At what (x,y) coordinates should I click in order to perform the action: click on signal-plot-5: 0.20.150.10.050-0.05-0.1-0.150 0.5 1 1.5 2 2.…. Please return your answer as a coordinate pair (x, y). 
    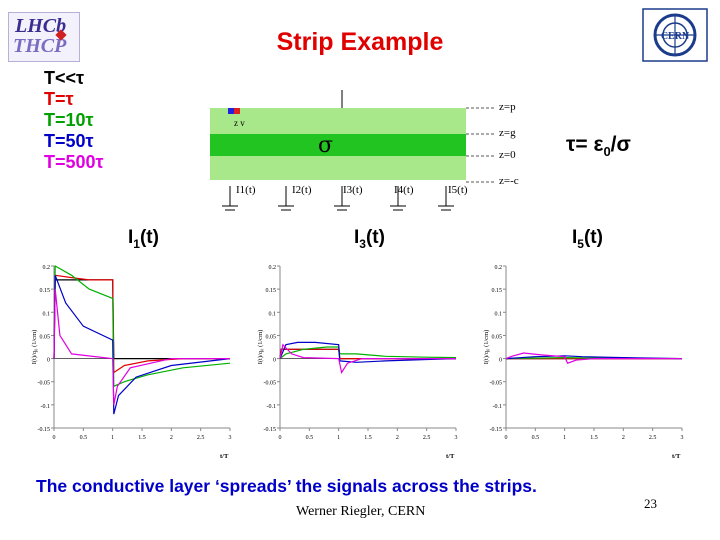
    Looking at the image, I should click on (583, 362).